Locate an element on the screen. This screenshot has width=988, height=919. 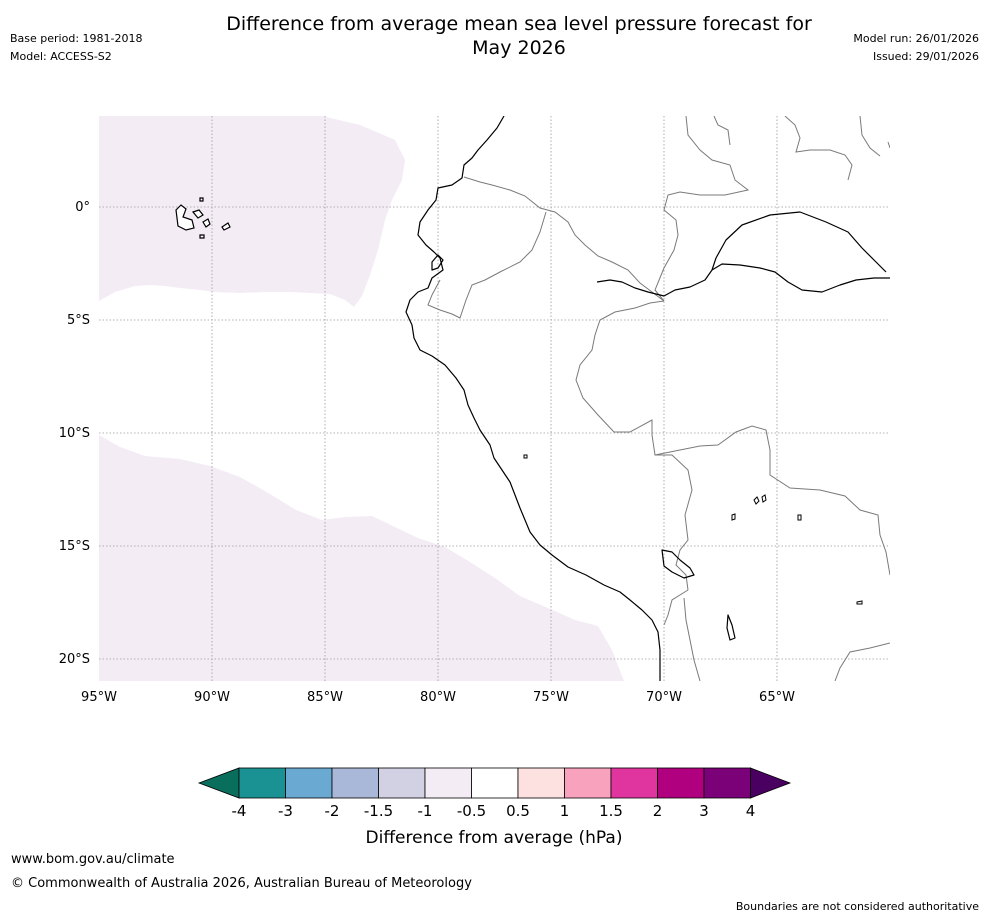
lon-label-85w: 85°W is located at coordinates (325, 697).